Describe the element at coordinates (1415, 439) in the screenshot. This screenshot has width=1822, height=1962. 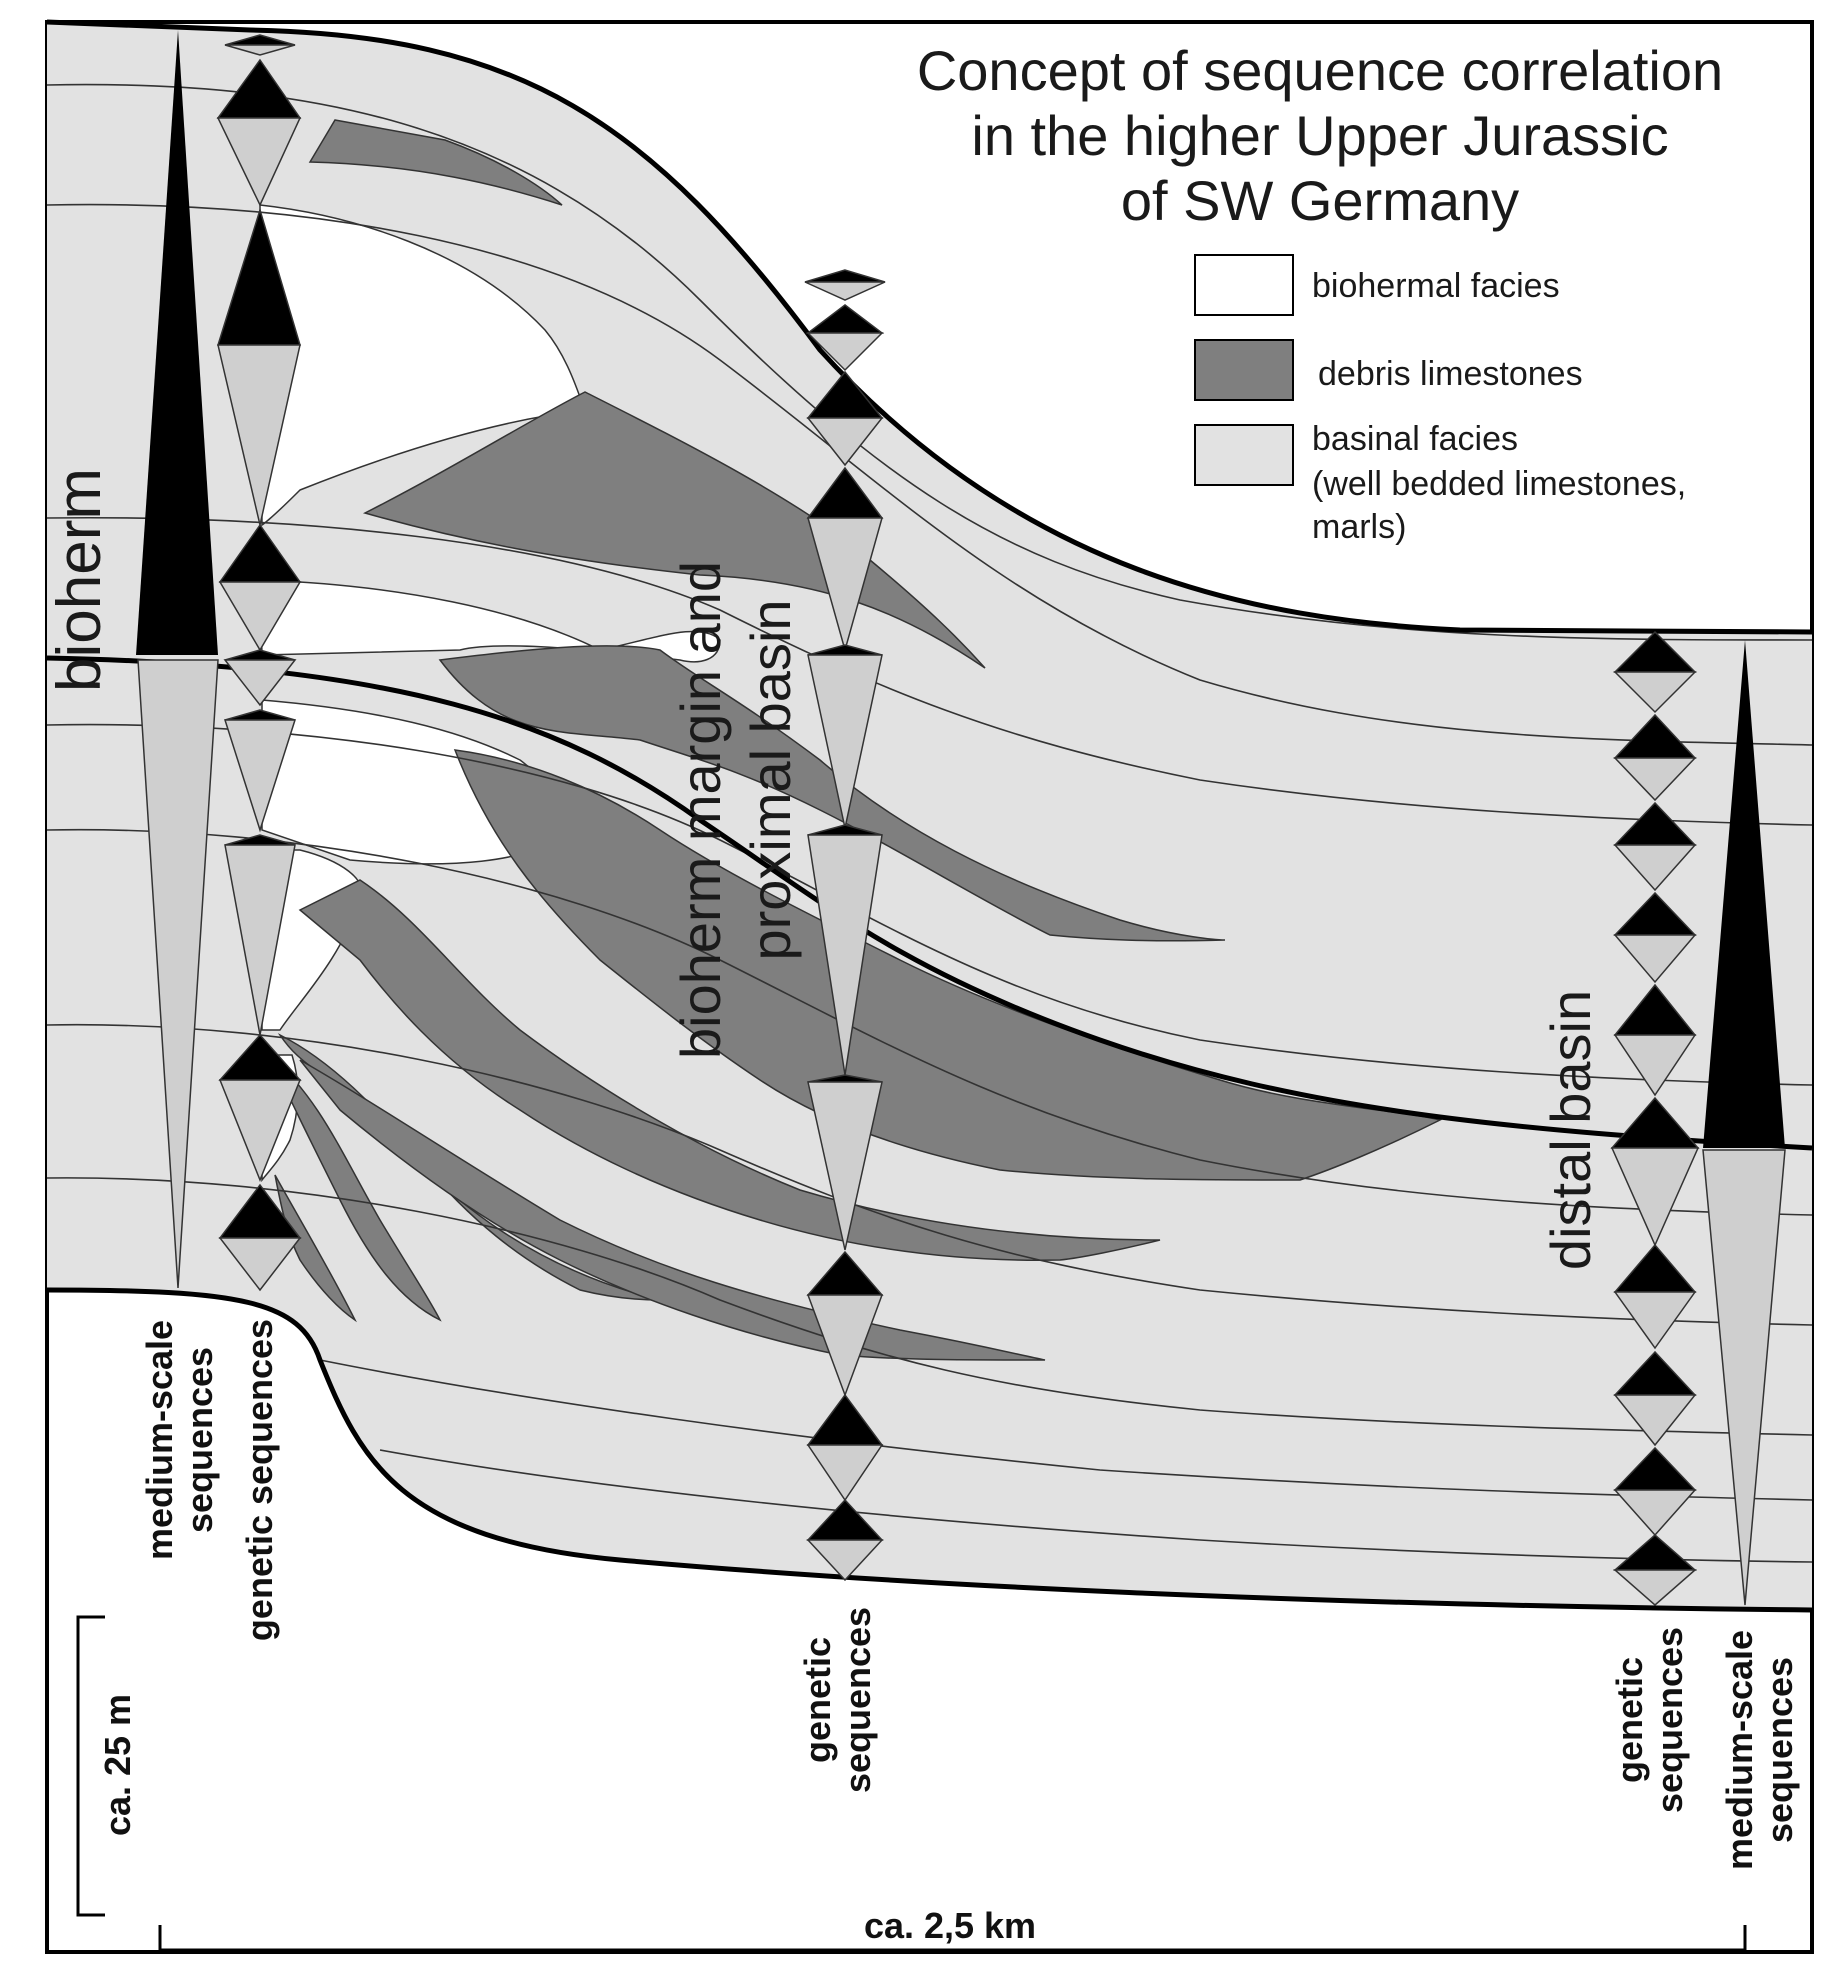
I see `legend-label-basinal: basinal facies` at that location.